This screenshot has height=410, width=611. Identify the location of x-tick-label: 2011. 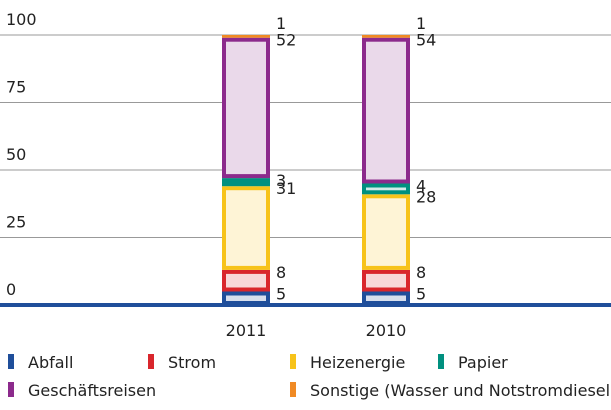
(246, 330).